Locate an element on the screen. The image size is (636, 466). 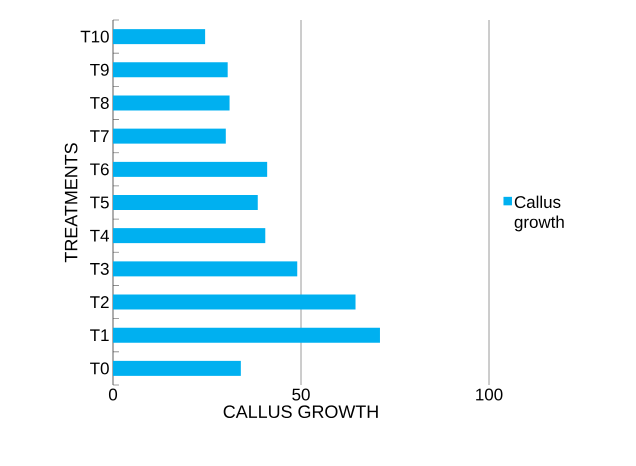
y-axis-title: TREATMENTS is located at coordinates (71, 202).